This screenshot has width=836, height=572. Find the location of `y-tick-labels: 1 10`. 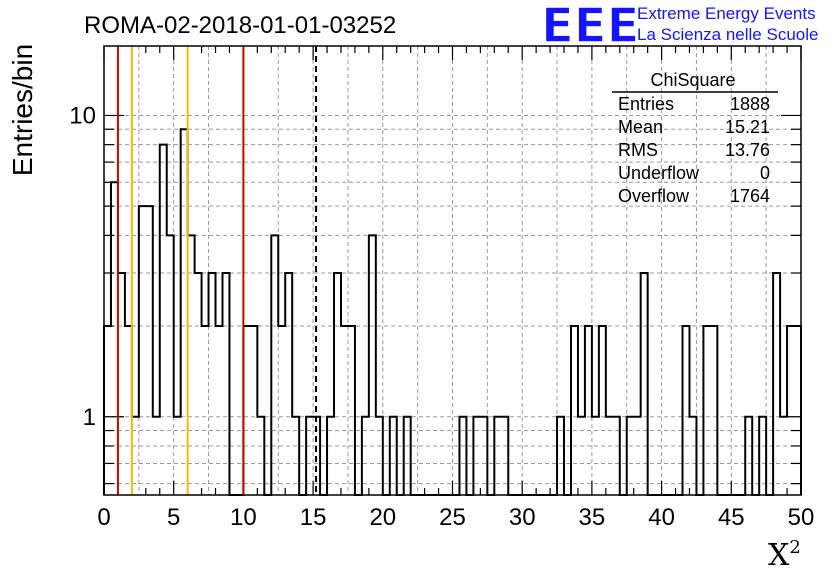

y-tick-labels: 1 10 is located at coordinates (82, 266).